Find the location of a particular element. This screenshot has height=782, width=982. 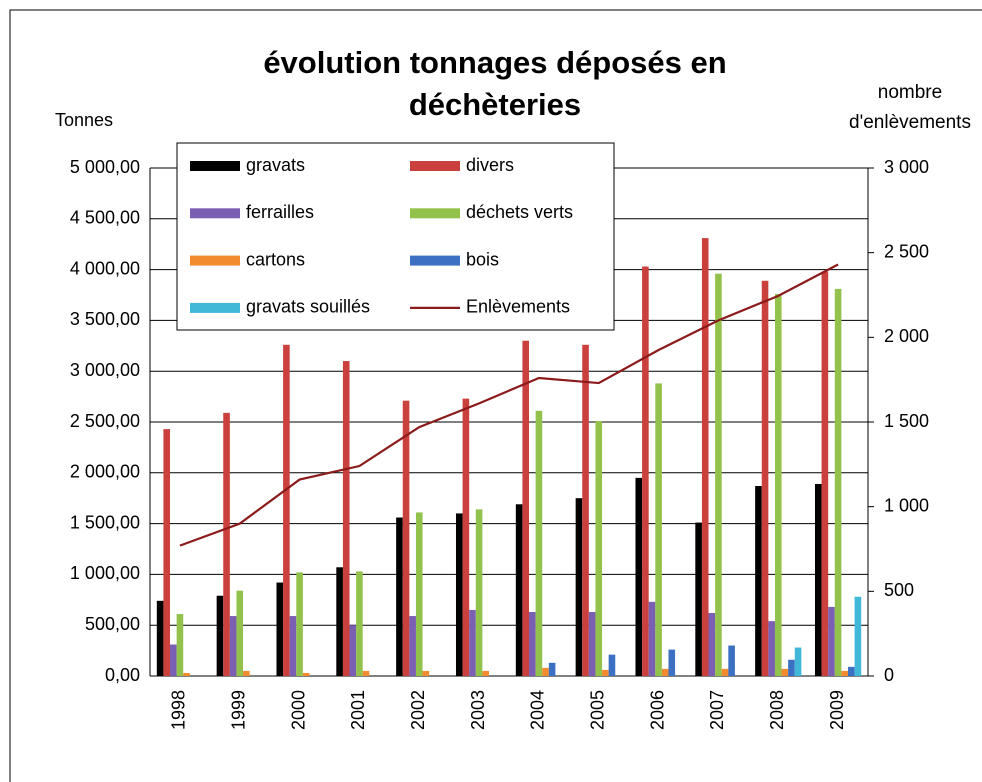

y-tick-label: 3 500,00 is located at coordinates (105, 319).